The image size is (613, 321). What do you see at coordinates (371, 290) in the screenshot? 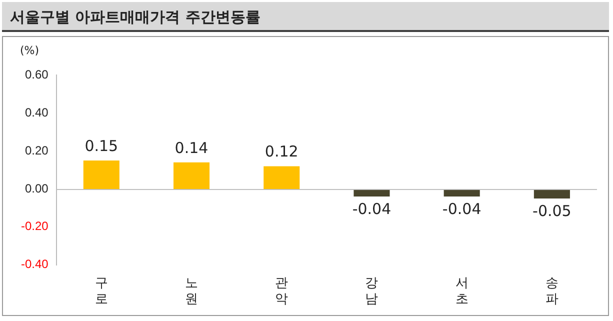
I see `x-tick-label: 강남` at bounding box center [371, 290].